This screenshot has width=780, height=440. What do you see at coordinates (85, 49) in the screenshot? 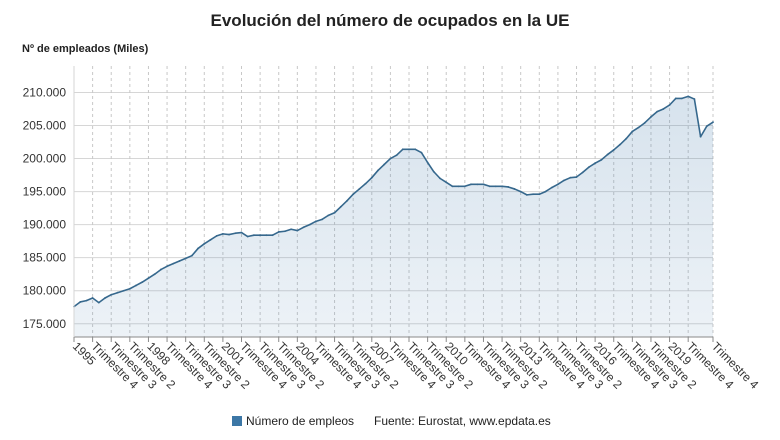
I see `y-axis-label: Nº de empleados (Miles)` at bounding box center [85, 49].